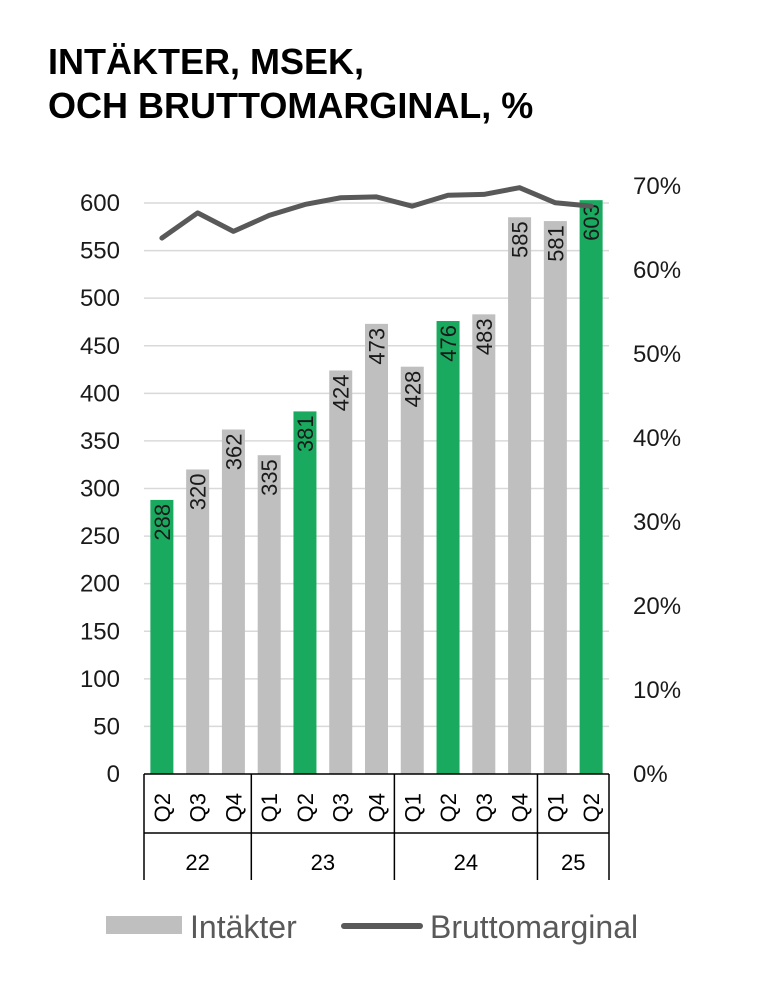 This screenshot has width=776, height=1000. What do you see at coordinates (162, 807) in the screenshot?
I see `x-tick-label-0: Q2` at bounding box center [162, 807].